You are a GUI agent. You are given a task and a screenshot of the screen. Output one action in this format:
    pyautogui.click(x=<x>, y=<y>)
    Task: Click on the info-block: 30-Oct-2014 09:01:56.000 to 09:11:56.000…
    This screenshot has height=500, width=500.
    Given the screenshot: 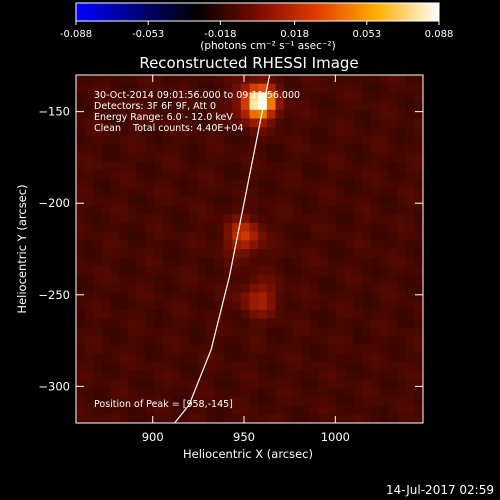 What is the action you would take?
    pyautogui.click(x=197, y=112)
    